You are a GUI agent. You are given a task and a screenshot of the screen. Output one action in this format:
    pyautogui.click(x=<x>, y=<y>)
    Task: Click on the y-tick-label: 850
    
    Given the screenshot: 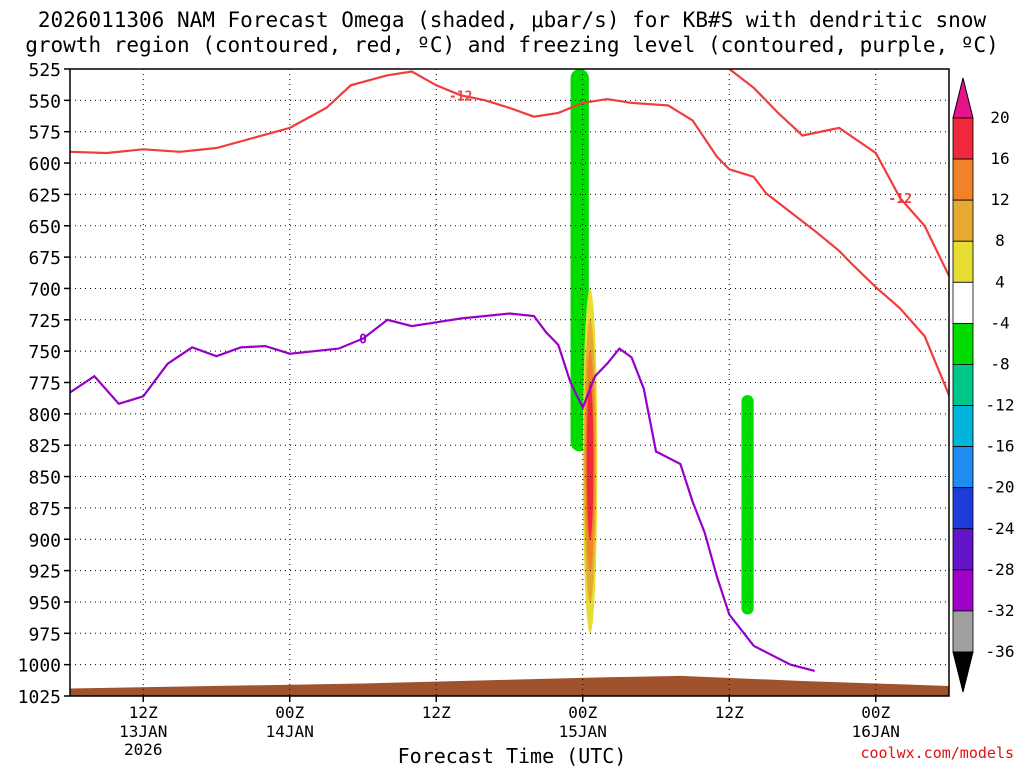 What is the action you would take?
    pyautogui.click(x=44, y=478)
    